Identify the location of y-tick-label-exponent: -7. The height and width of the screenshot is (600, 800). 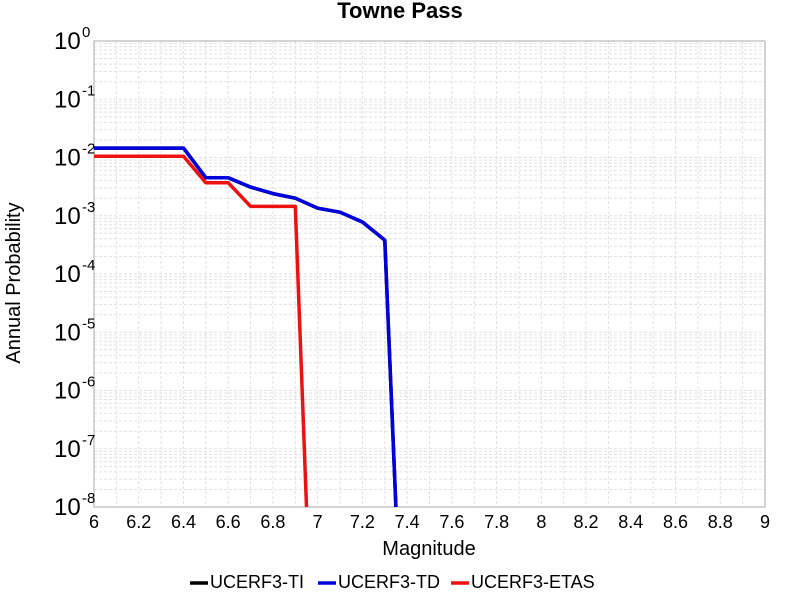
(88, 440).